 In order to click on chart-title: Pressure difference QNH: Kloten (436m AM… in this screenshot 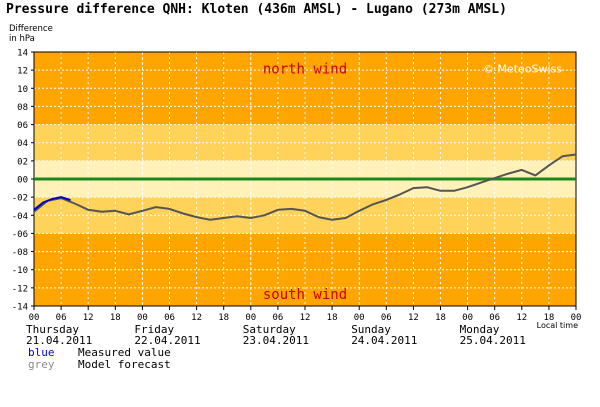, I will do `click(256, 9)`.